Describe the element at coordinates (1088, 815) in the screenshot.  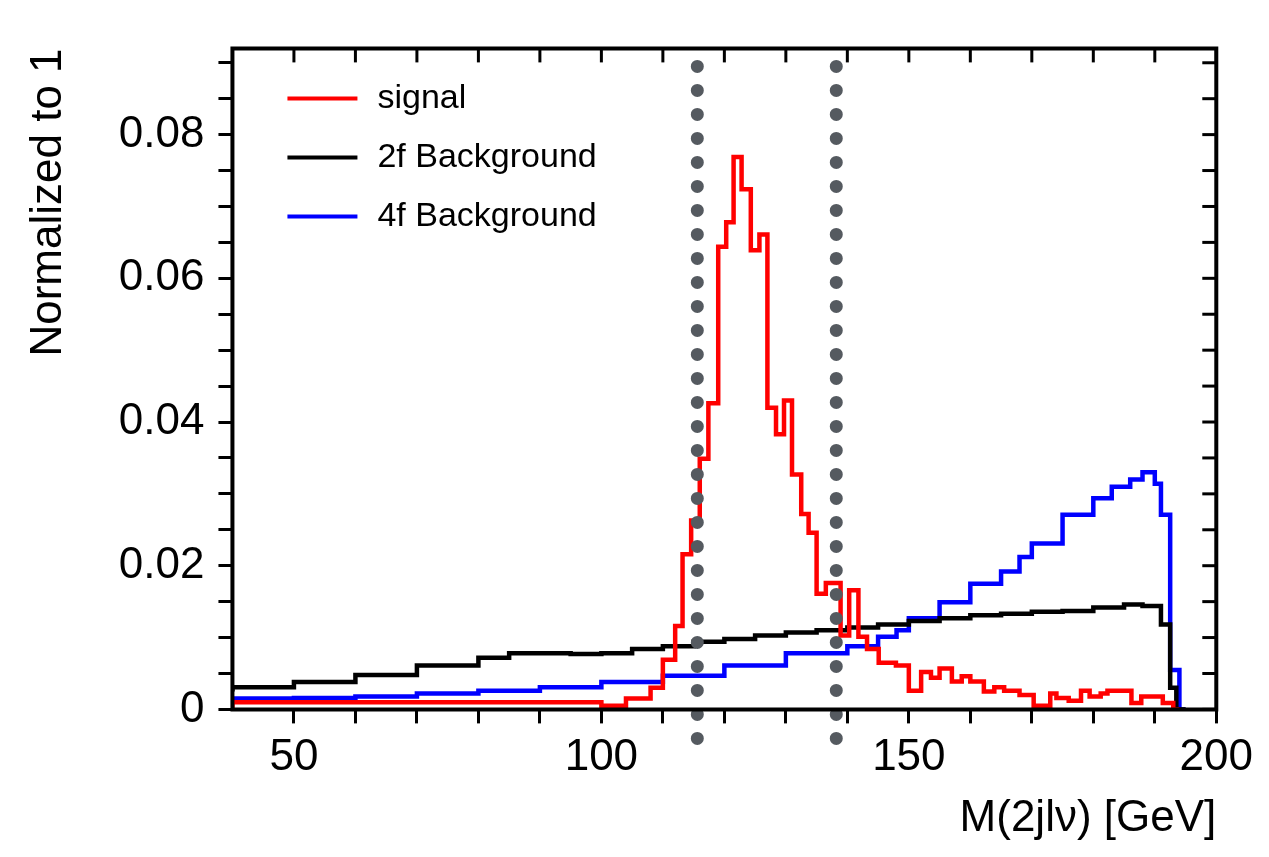
I see `x-axis-title: M(2jlν) [GeV]` at that location.